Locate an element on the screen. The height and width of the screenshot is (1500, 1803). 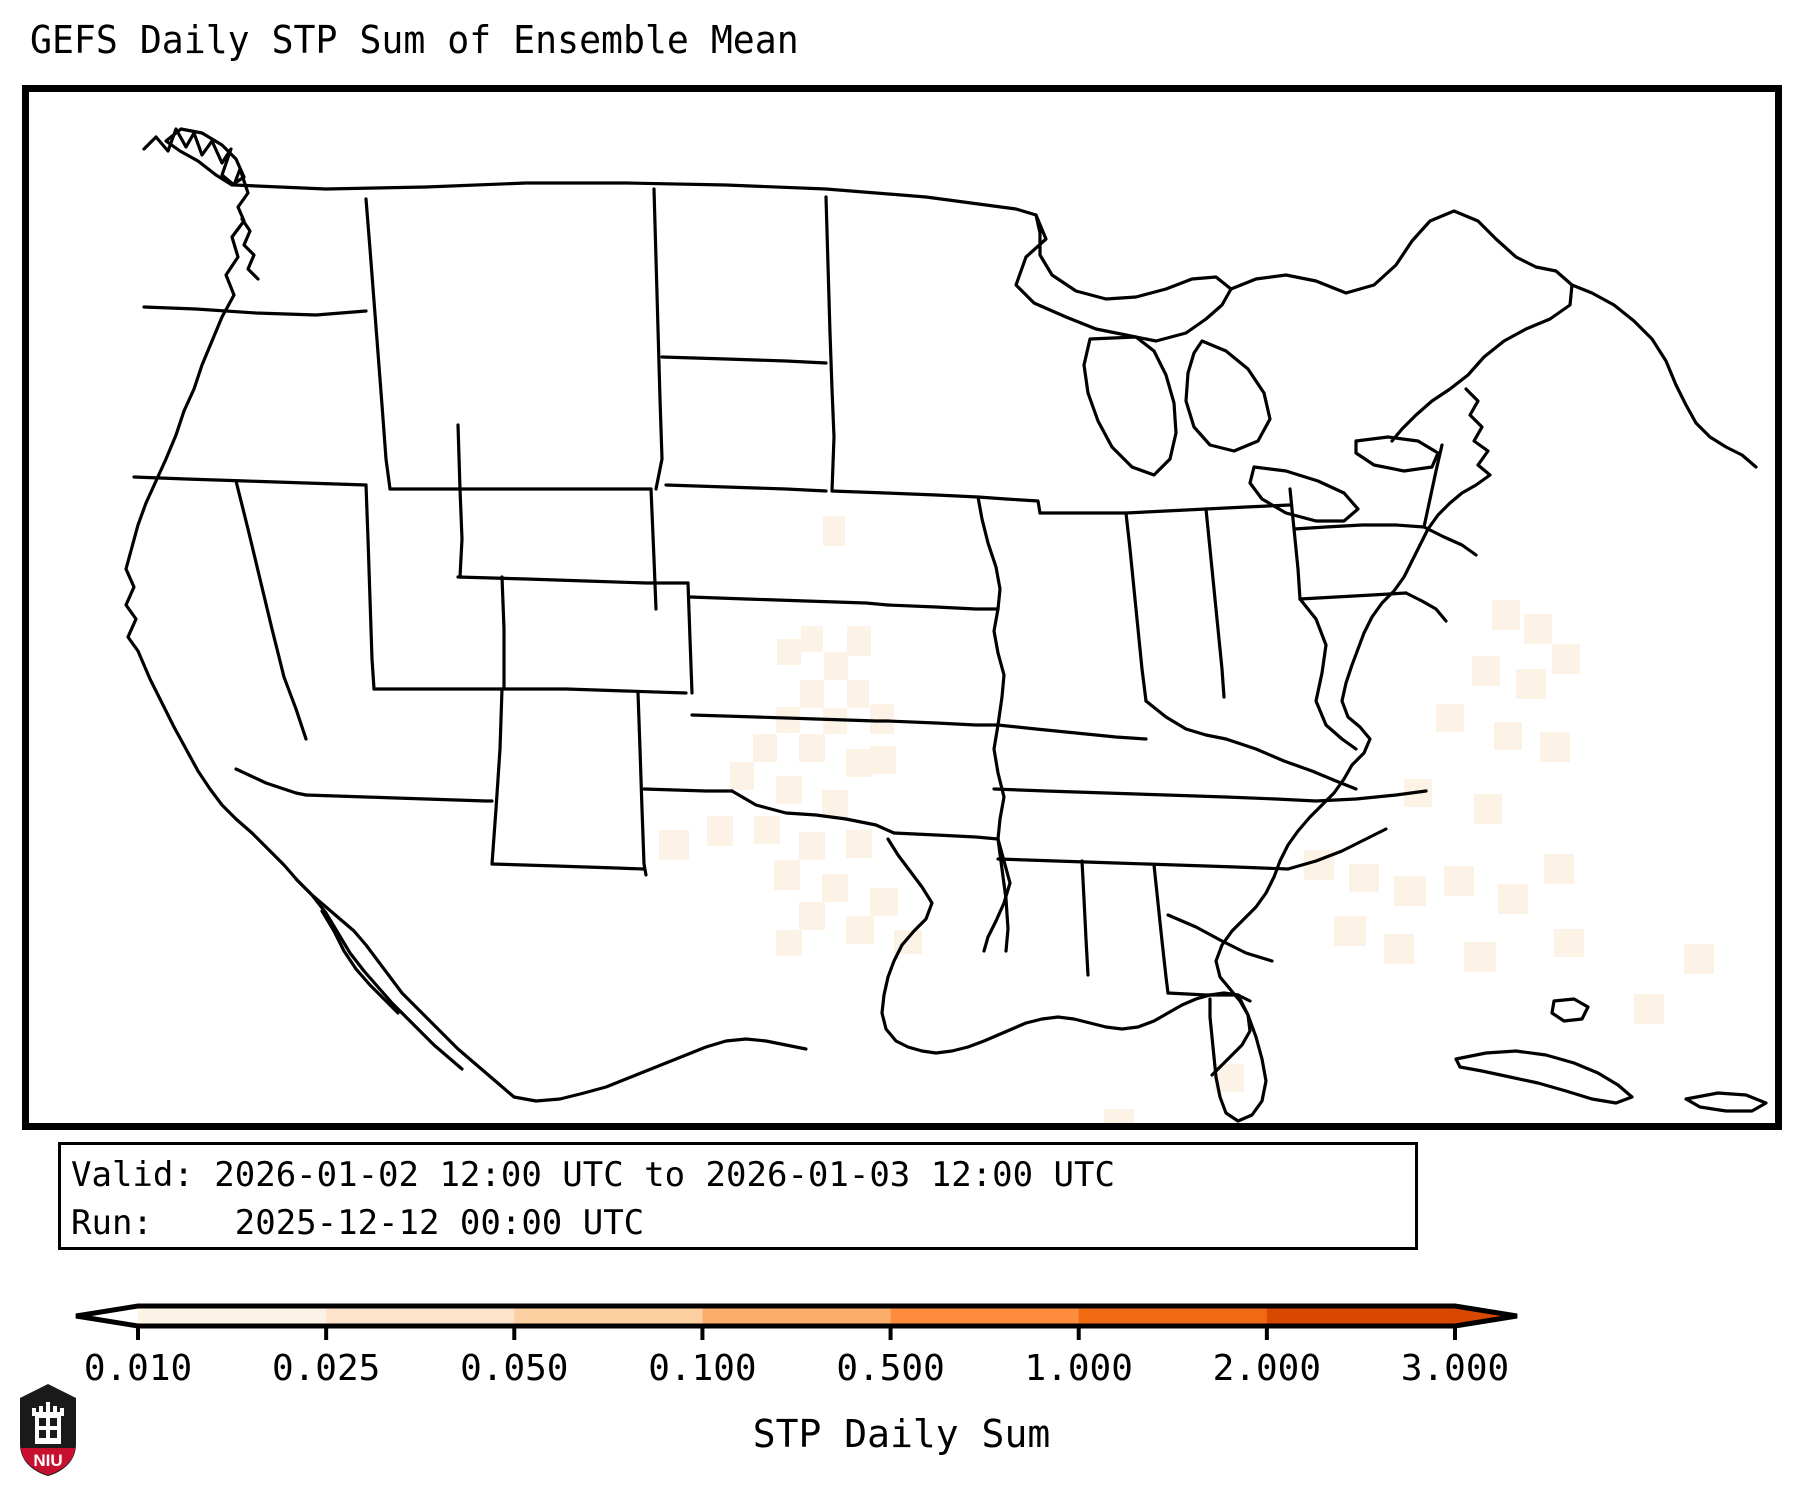
border-state-oh-pa is located at coordinates (1295, 544).